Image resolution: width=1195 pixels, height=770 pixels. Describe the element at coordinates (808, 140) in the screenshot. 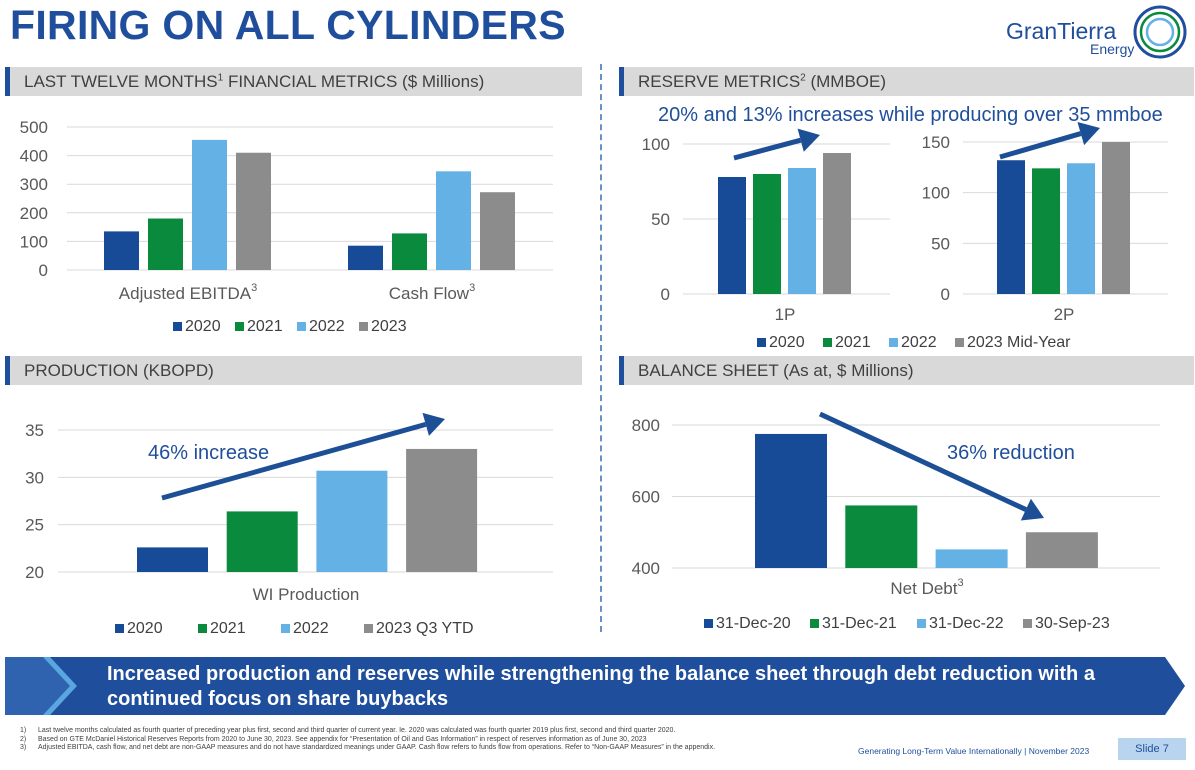

I see `reserves-1p-arrow-head` at that location.